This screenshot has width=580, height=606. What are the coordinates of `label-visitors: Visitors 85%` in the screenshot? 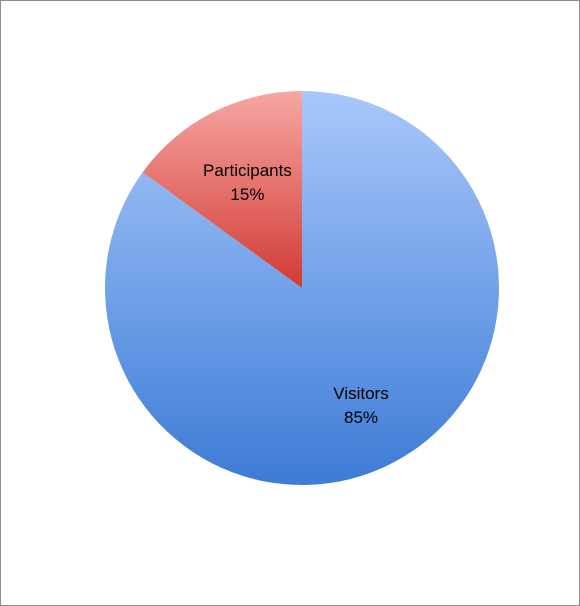 It's located at (360, 405).